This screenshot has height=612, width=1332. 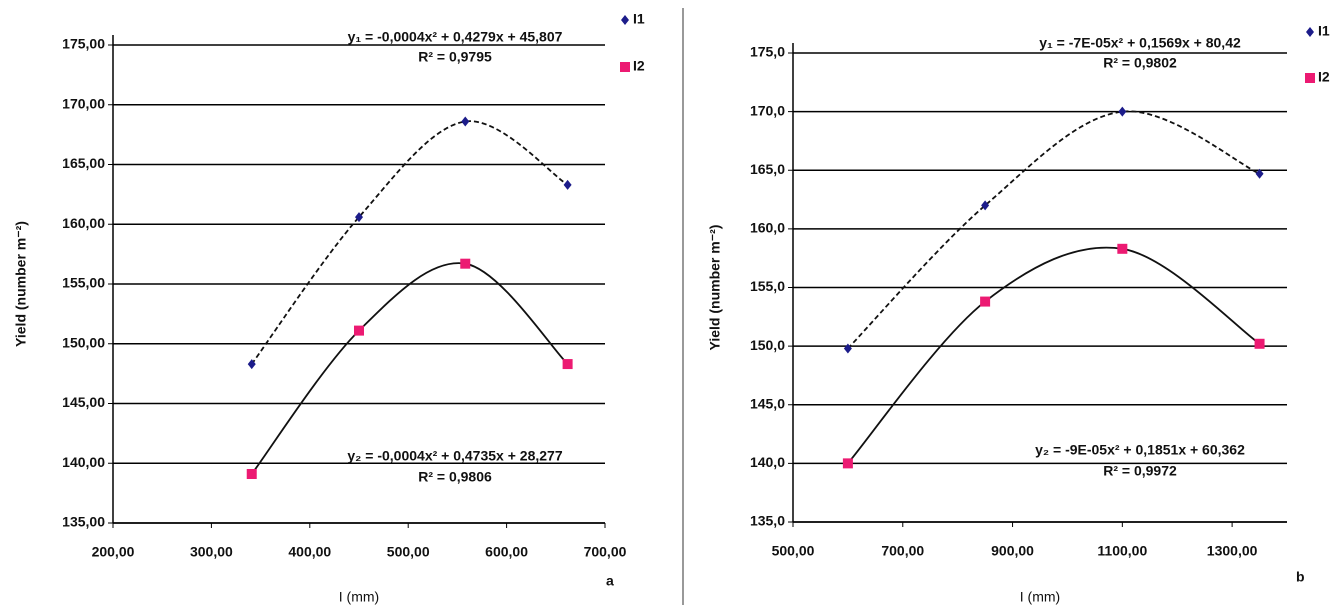 What do you see at coordinates (454, 456) in the screenshot?
I see `annotation: y₂ = -0,0004x² + 0,4735x + 28,277` at bounding box center [454, 456].